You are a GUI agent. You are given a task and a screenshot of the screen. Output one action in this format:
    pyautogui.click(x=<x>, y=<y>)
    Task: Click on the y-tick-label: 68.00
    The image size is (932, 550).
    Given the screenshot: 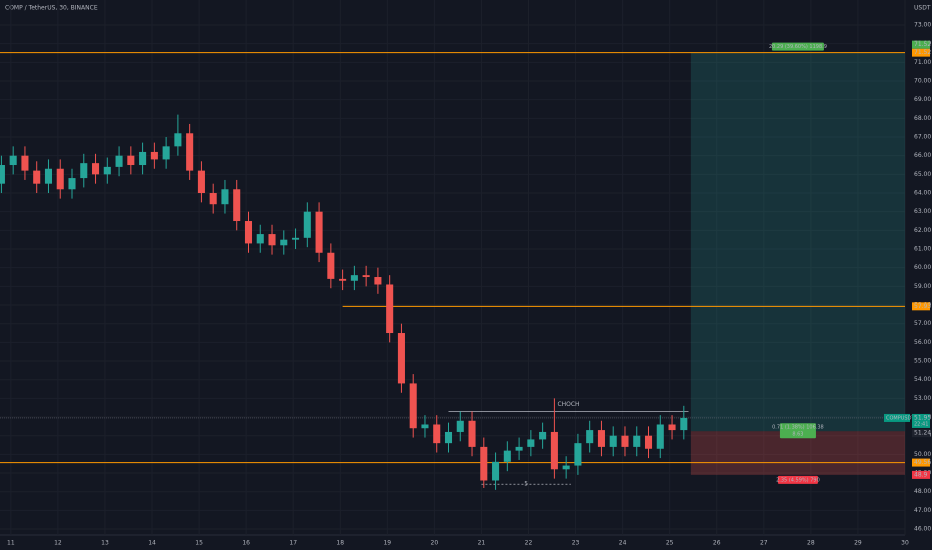 What is the action you would take?
    pyautogui.click(x=922, y=118)
    